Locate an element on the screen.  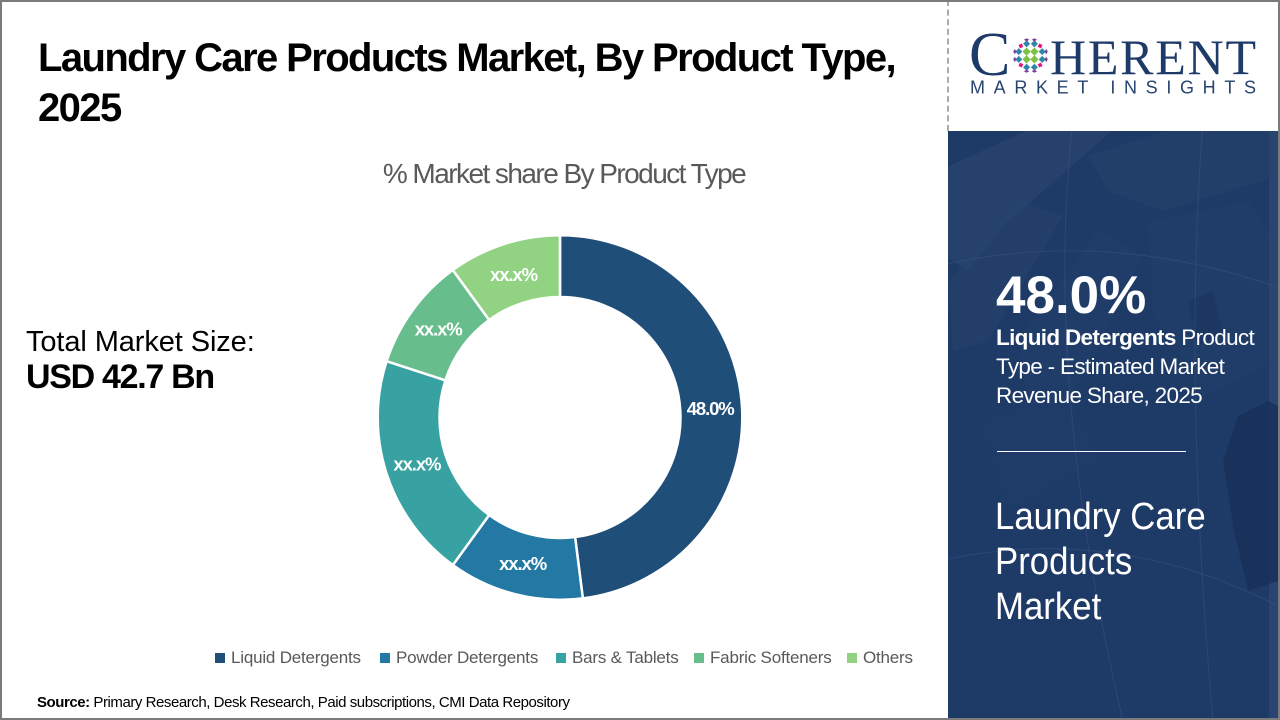
svg-text: HERENT is located at coordinates (1153, 57).